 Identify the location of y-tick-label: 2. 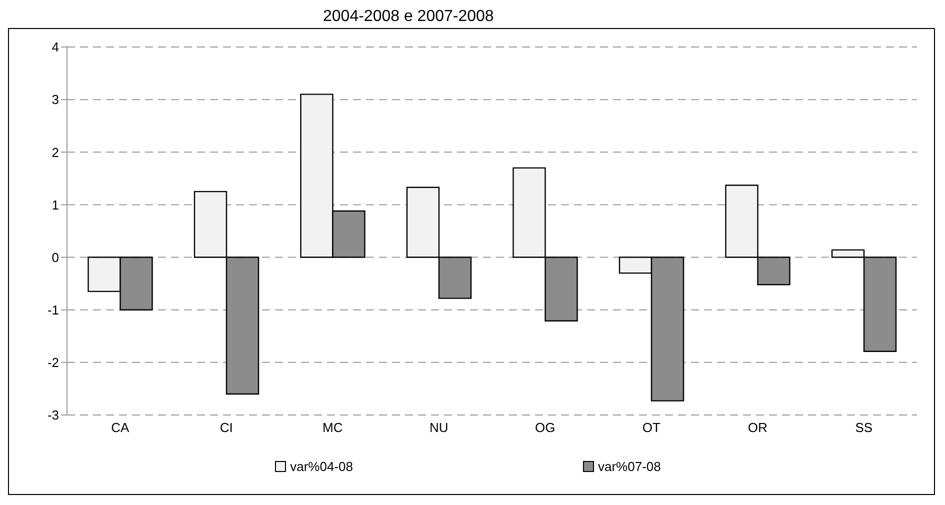
(55, 152).